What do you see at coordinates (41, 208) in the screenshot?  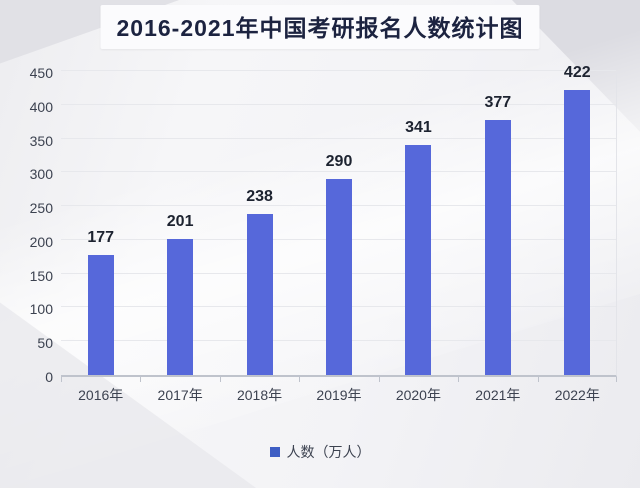 I see `y-tick-label-250: 250` at bounding box center [41, 208].